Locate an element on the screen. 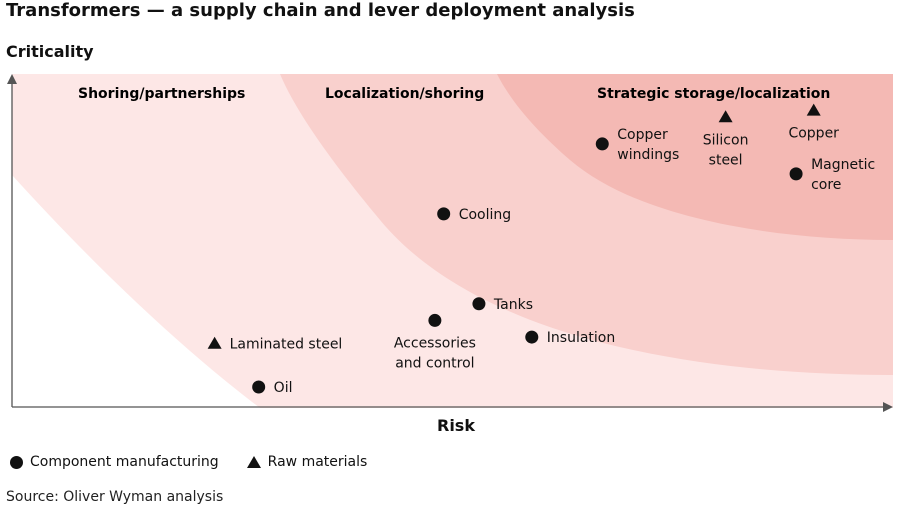 The width and height of the screenshot is (900, 513). zone-label-shoring-partnerships: Shoring/partnerships is located at coordinates (161, 94).